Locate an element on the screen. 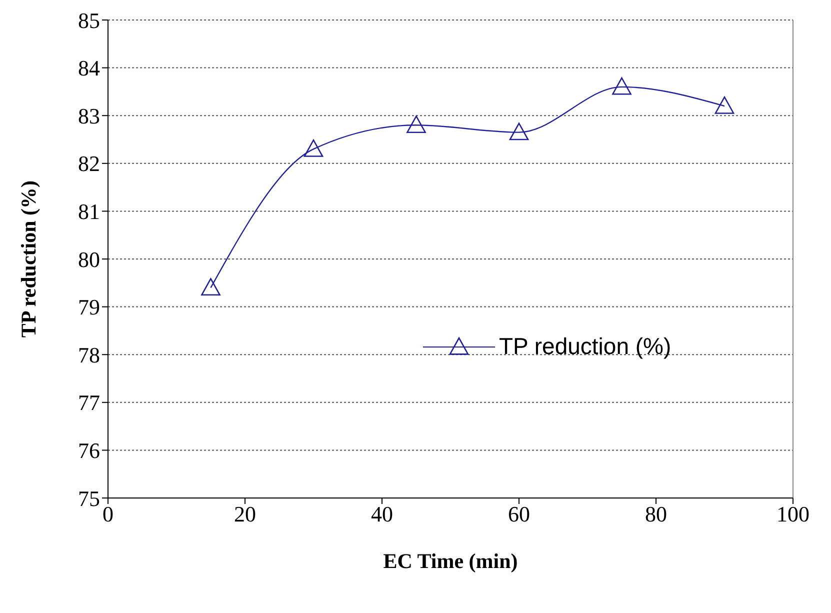 The image size is (831, 613). y-tick-label: 81 is located at coordinates (89, 211).